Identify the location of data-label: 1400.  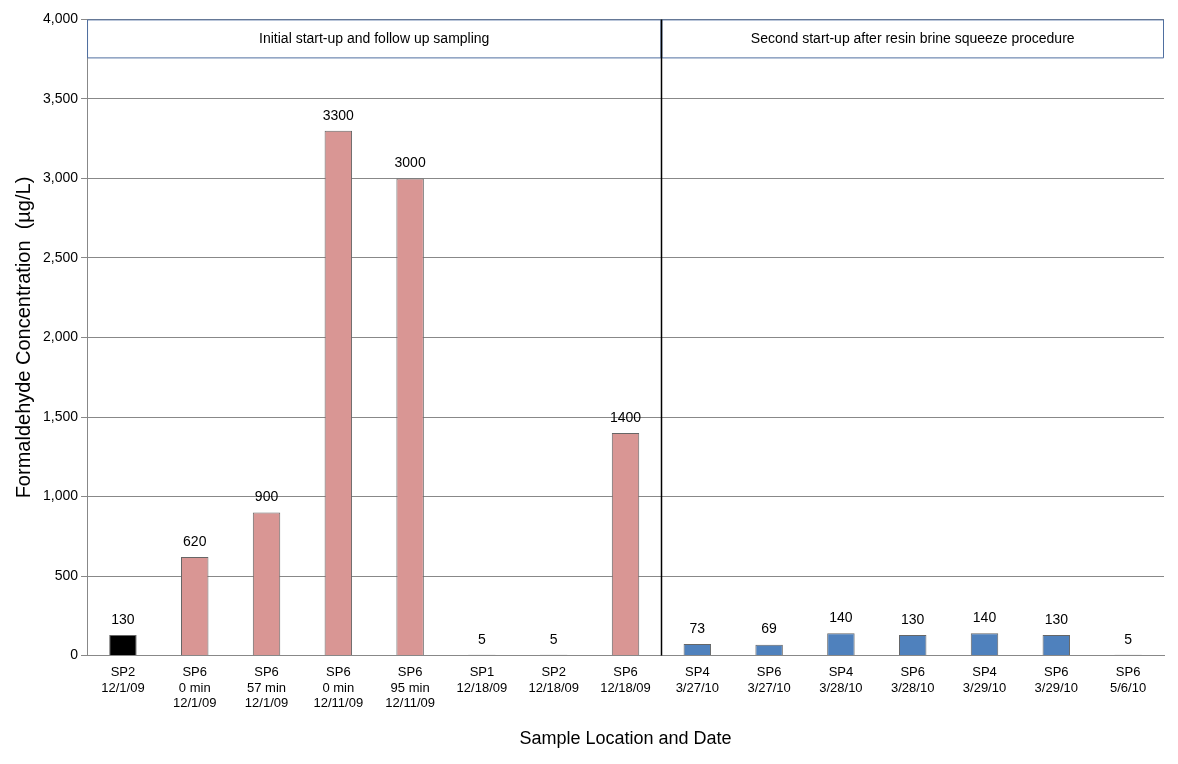
(625, 416).